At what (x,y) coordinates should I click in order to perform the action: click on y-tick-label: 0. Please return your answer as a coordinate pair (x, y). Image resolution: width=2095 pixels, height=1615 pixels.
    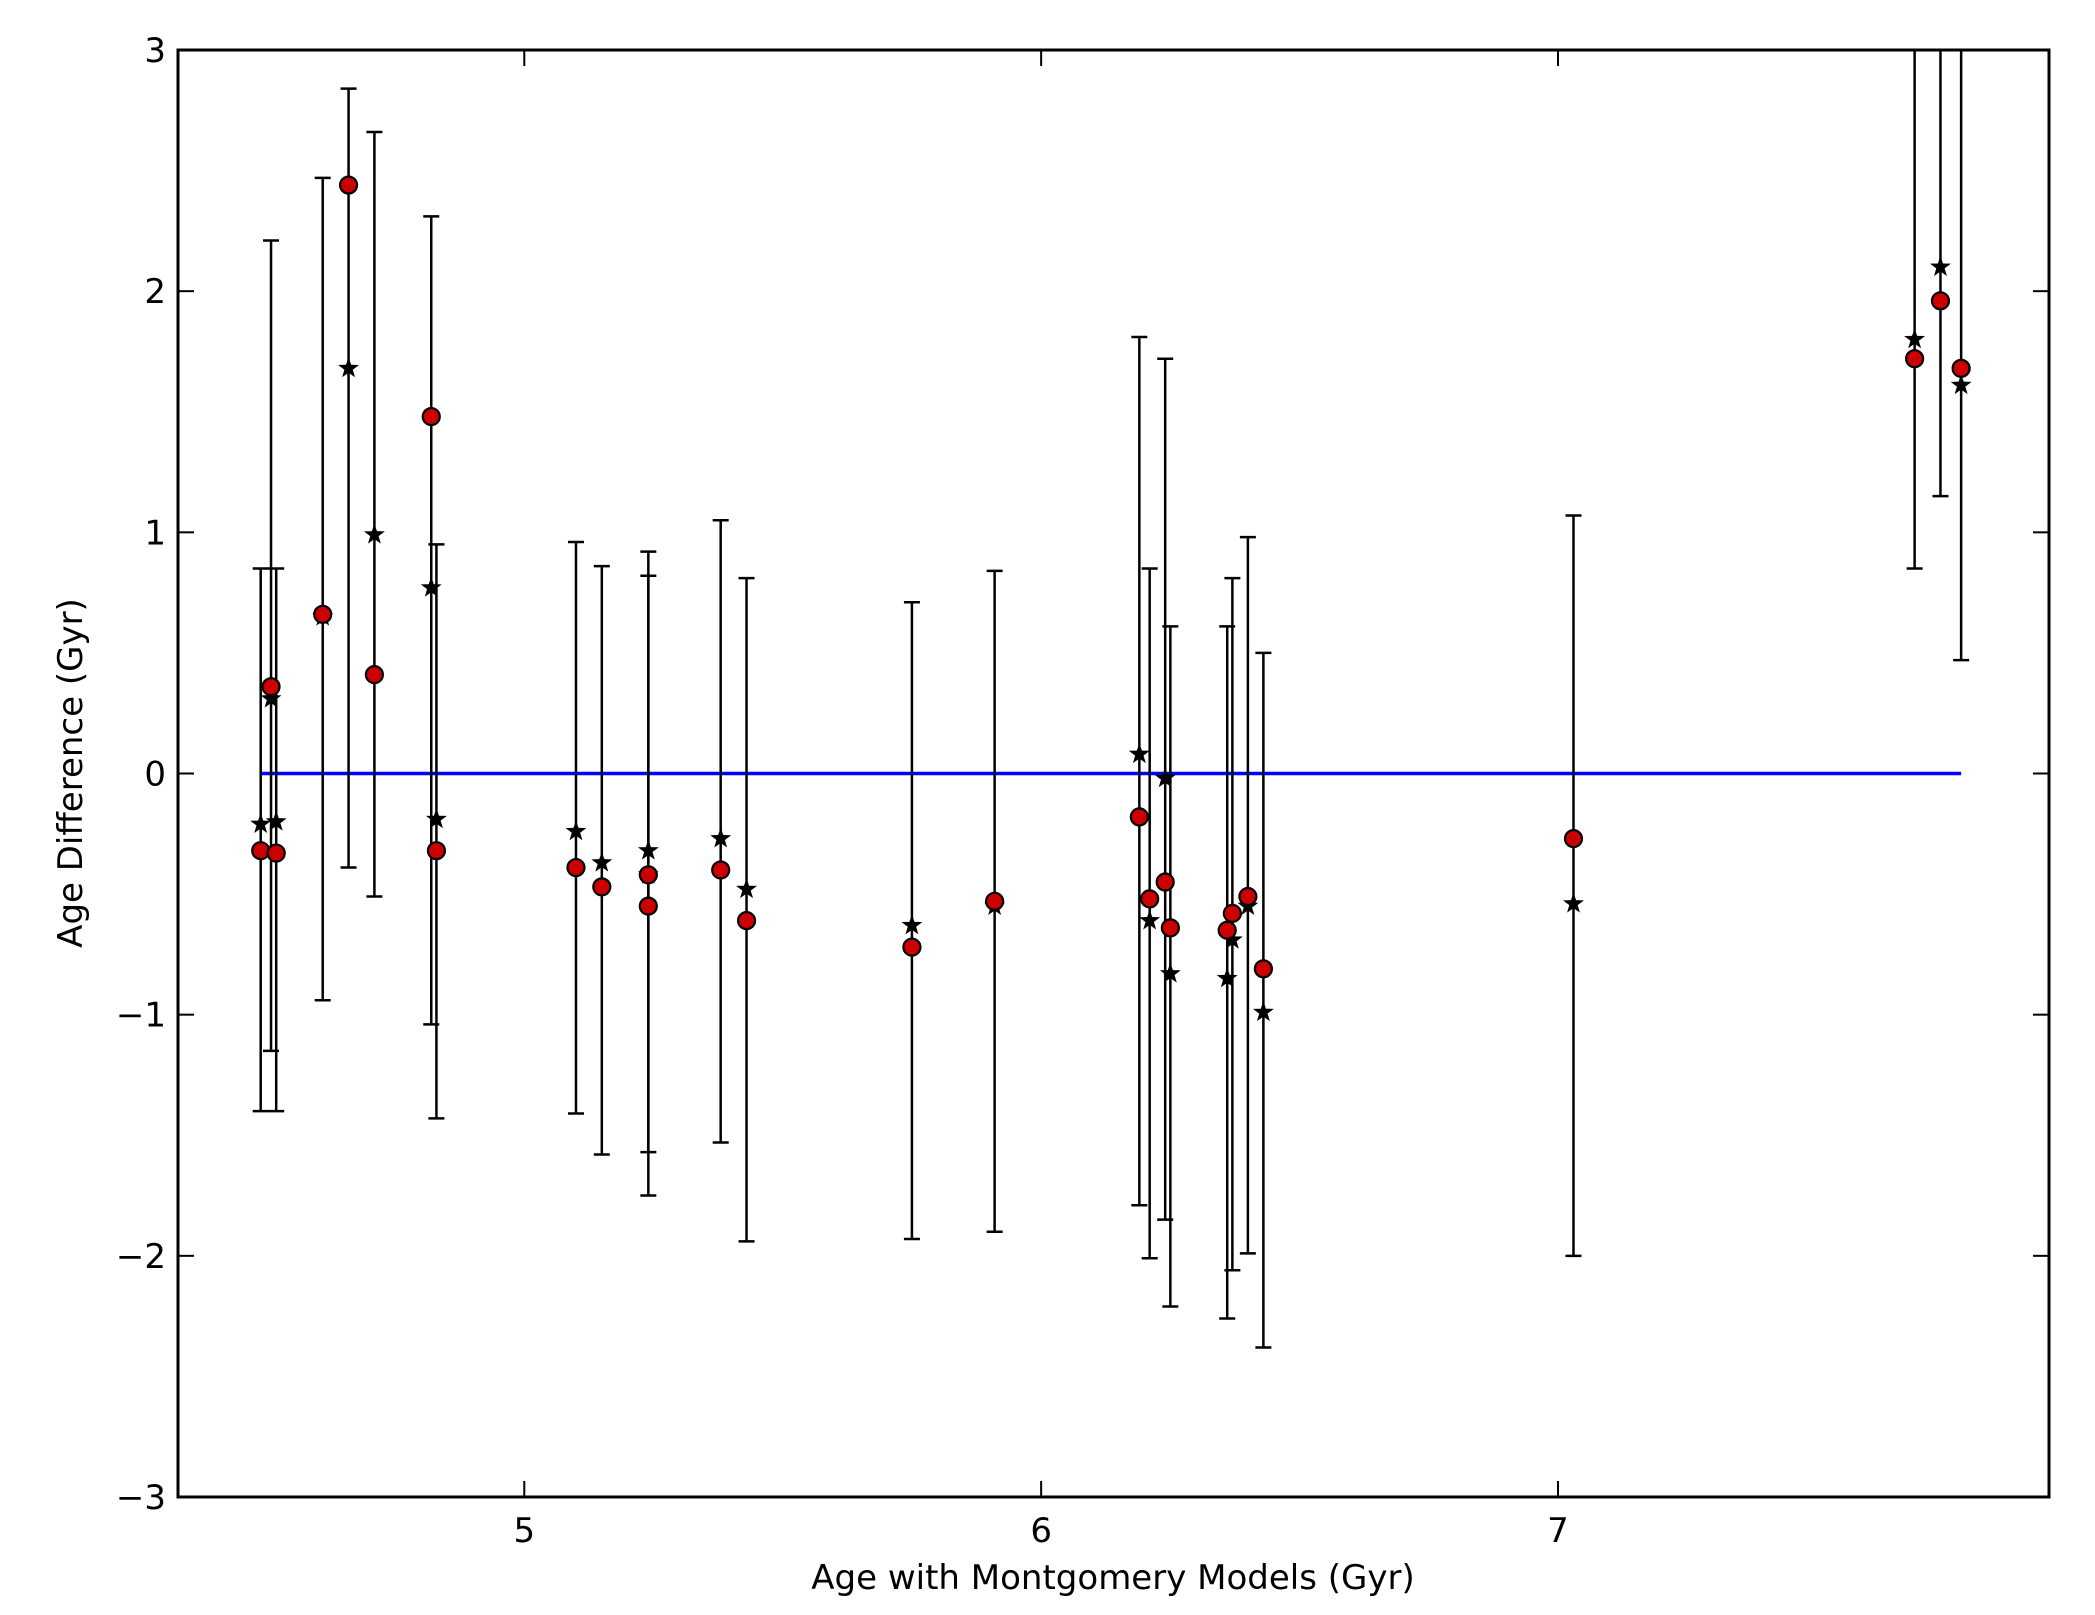
    Looking at the image, I should click on (155, 775).